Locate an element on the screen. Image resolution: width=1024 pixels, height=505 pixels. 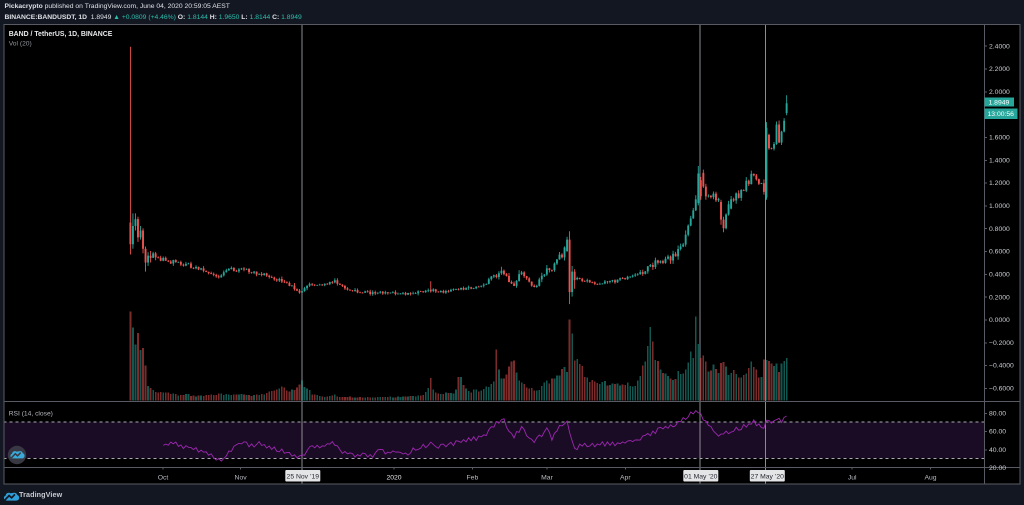
svg-text: 01 May ’20 is located at coordinates (700, 476).